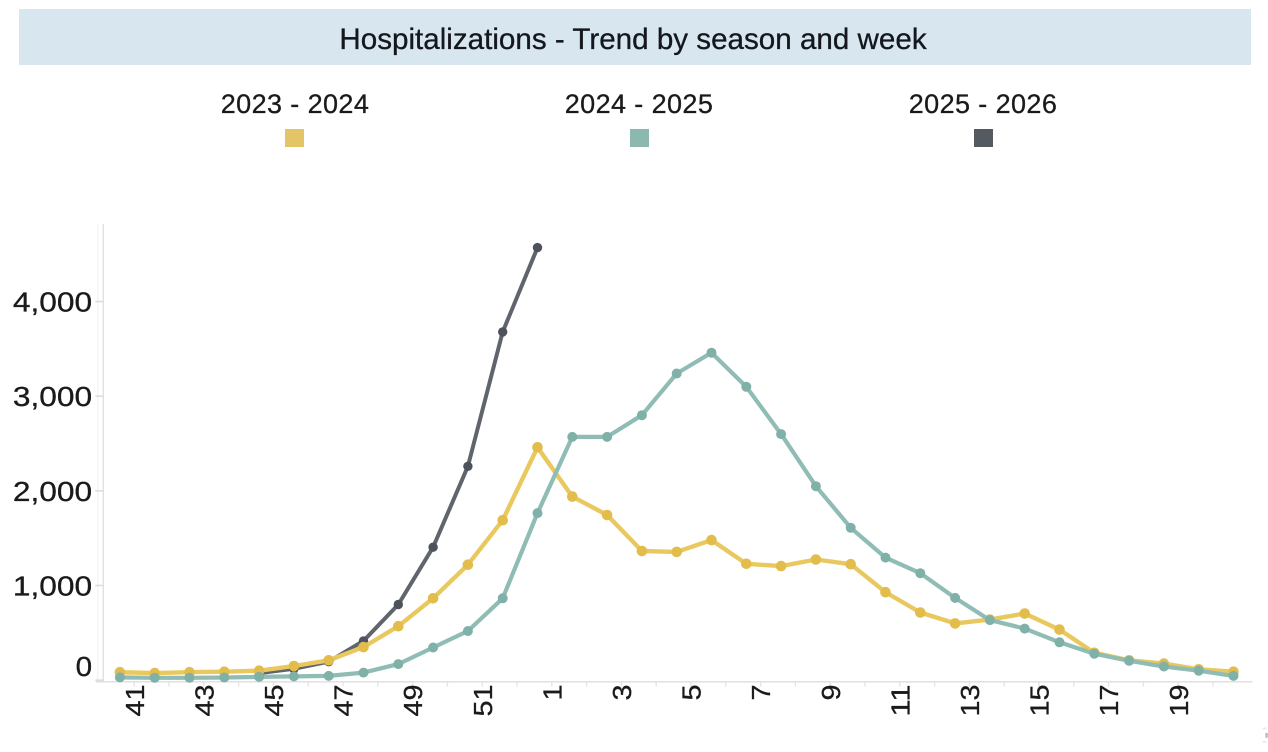 This screenshot has width=1268, height=752. What do you see at coordinates (552, 693) in the screenshot?
I see `svg-text: 1` at bounding box center [552, 693].